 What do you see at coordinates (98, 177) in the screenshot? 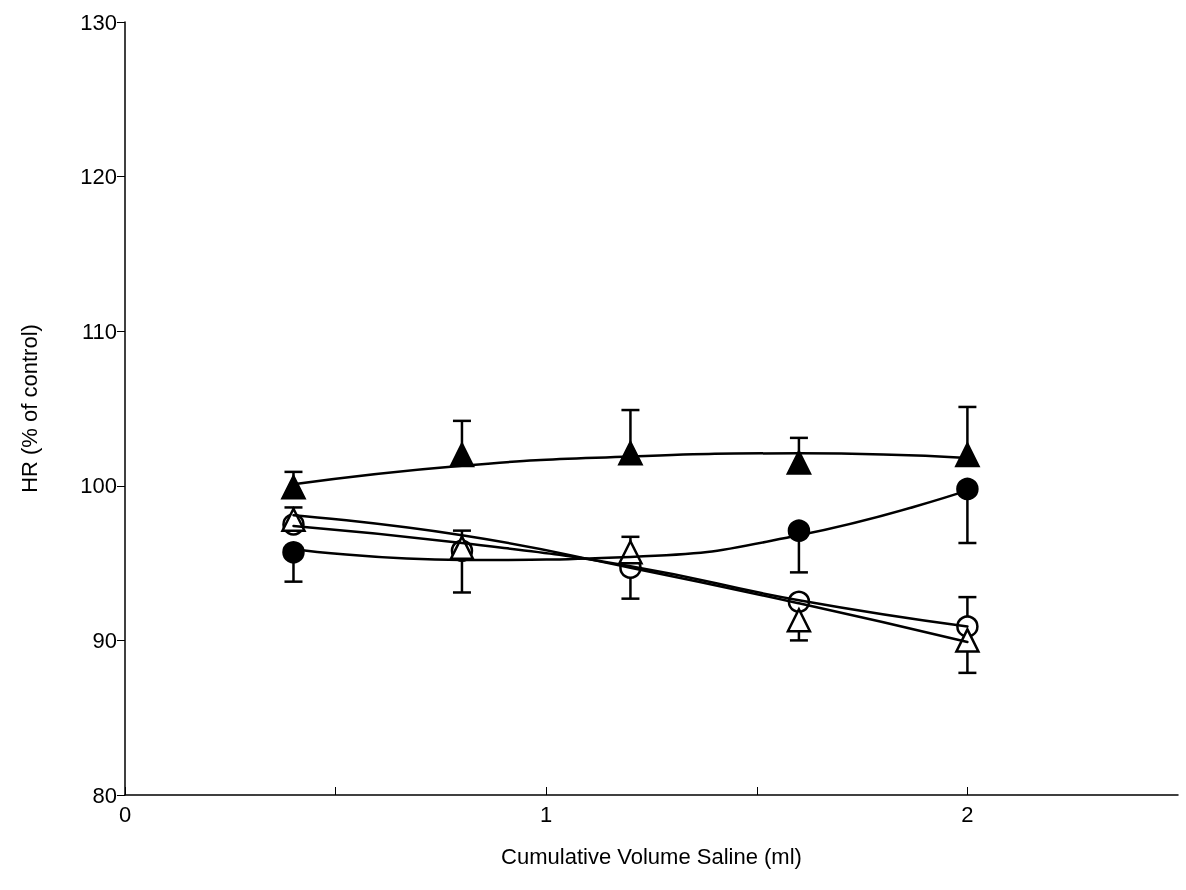
I see `y-tick-label: 120` at bounding box center [98, 177].